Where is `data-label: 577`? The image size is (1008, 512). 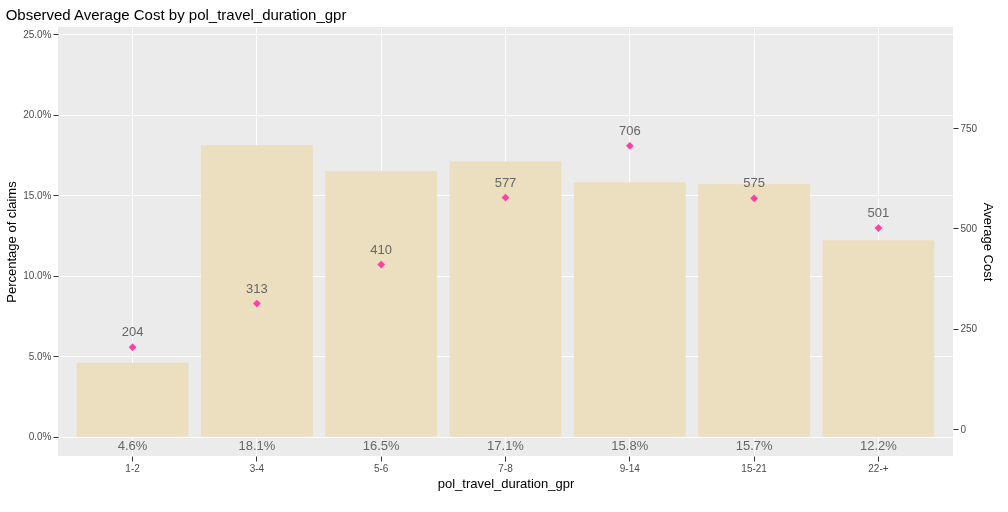
data-label: 577 is located at coordinates (505, 182).